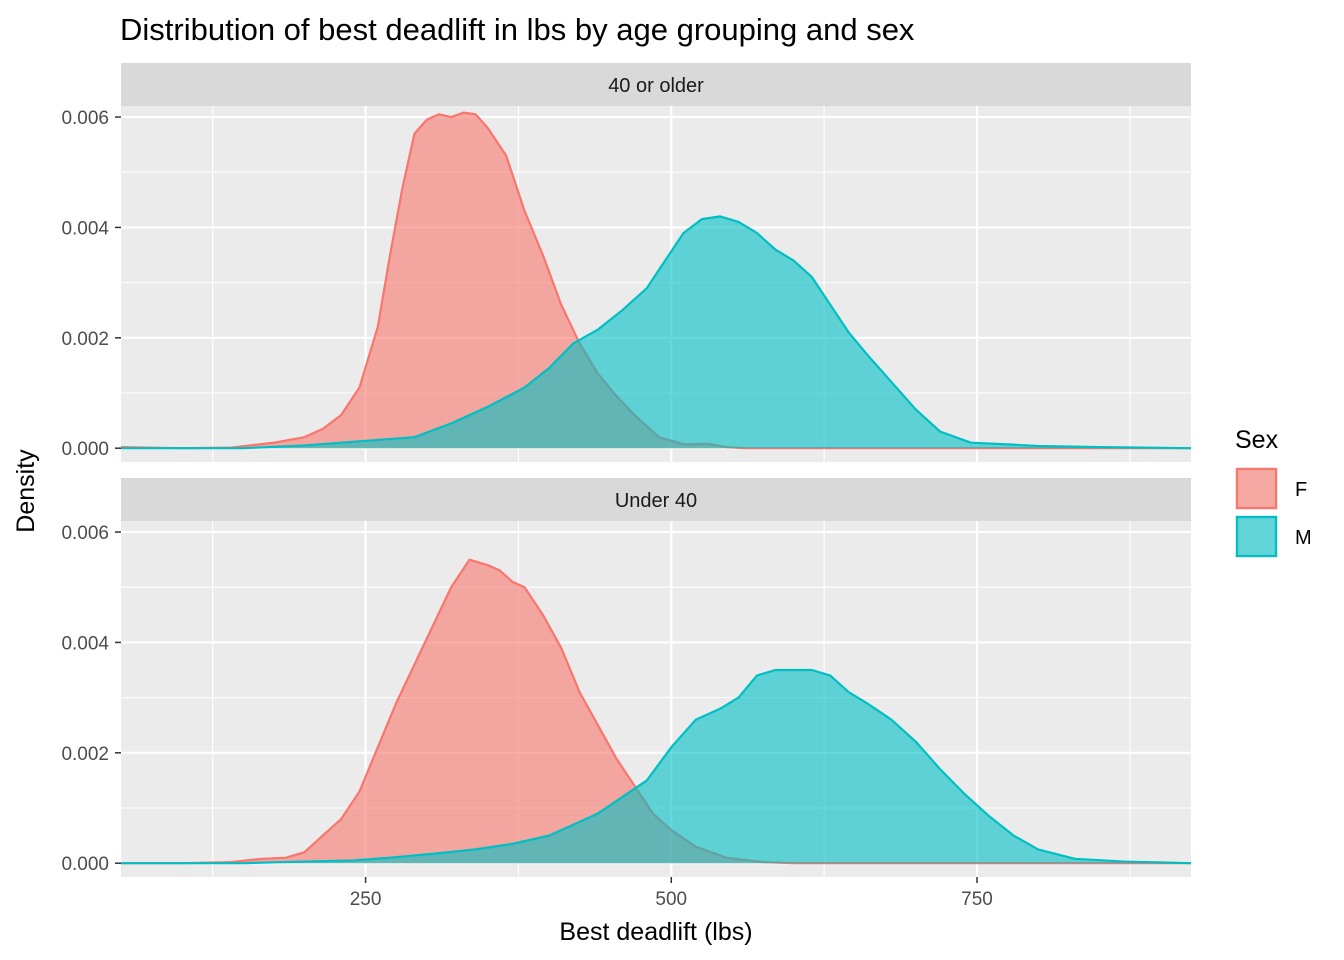 This screenshot has width=1344, height=960. What do you see at coordinates (366, 899) in the screenshot?
I see `x-tick-label: 250` at bounding box center [366, 899].